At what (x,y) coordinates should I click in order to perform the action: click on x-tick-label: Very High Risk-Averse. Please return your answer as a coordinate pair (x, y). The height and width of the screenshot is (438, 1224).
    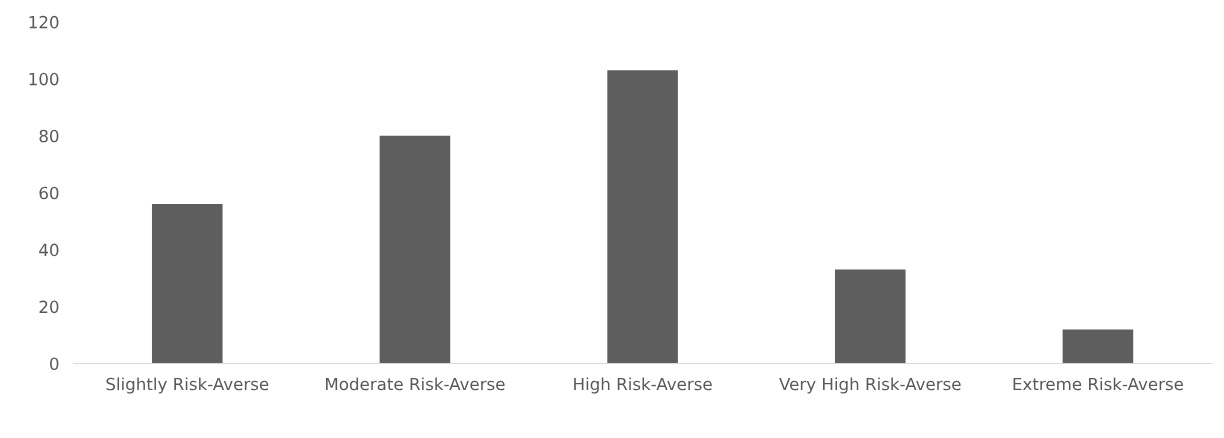
    Looking at the image, I should click on (870, 385).